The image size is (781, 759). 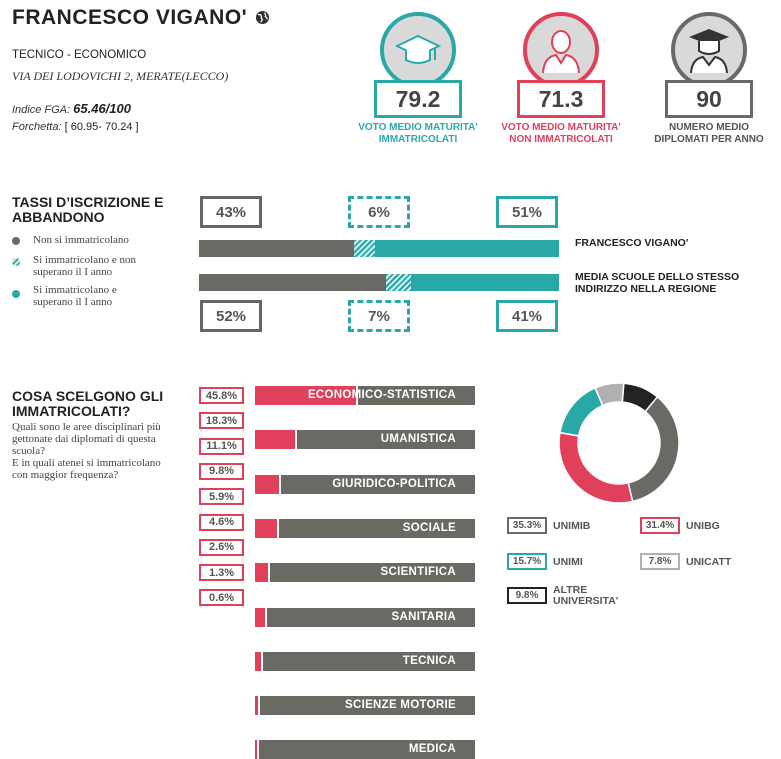 I want to click on stat-voto-immatricolati: 79.2, so click(x=418, y=66).